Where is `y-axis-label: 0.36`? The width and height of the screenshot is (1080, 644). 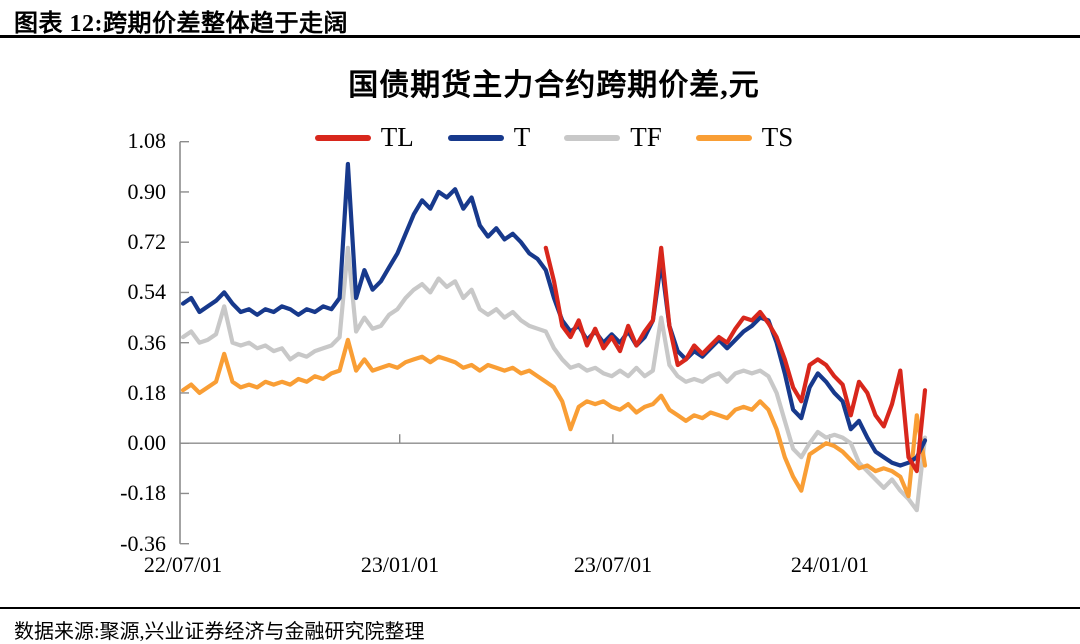
y-axis-label: 0.36 is located at coordinates (147, 342).